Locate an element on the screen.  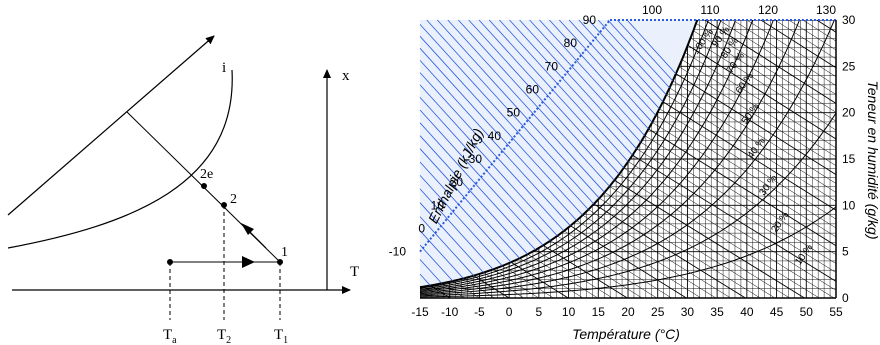
enthalpy-top-tick-label: 130 is located at coordinates (826, 10).